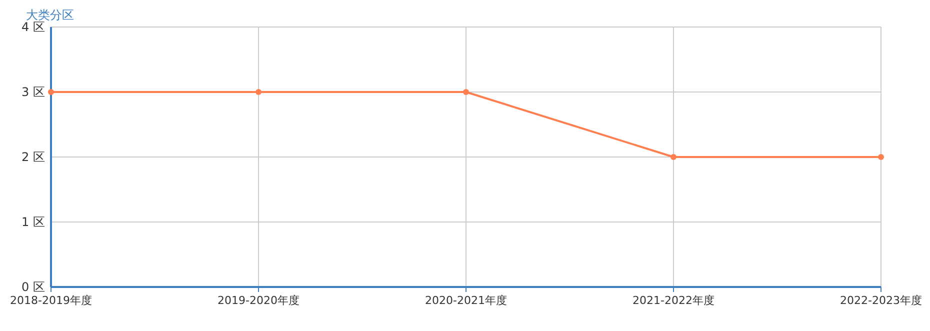 Image resolution: width=930 pixels, height=331 pixels. Describe the element at coordinates (33, 157) in the screenshot. I see `y-tick-label: 2 区` at that location.